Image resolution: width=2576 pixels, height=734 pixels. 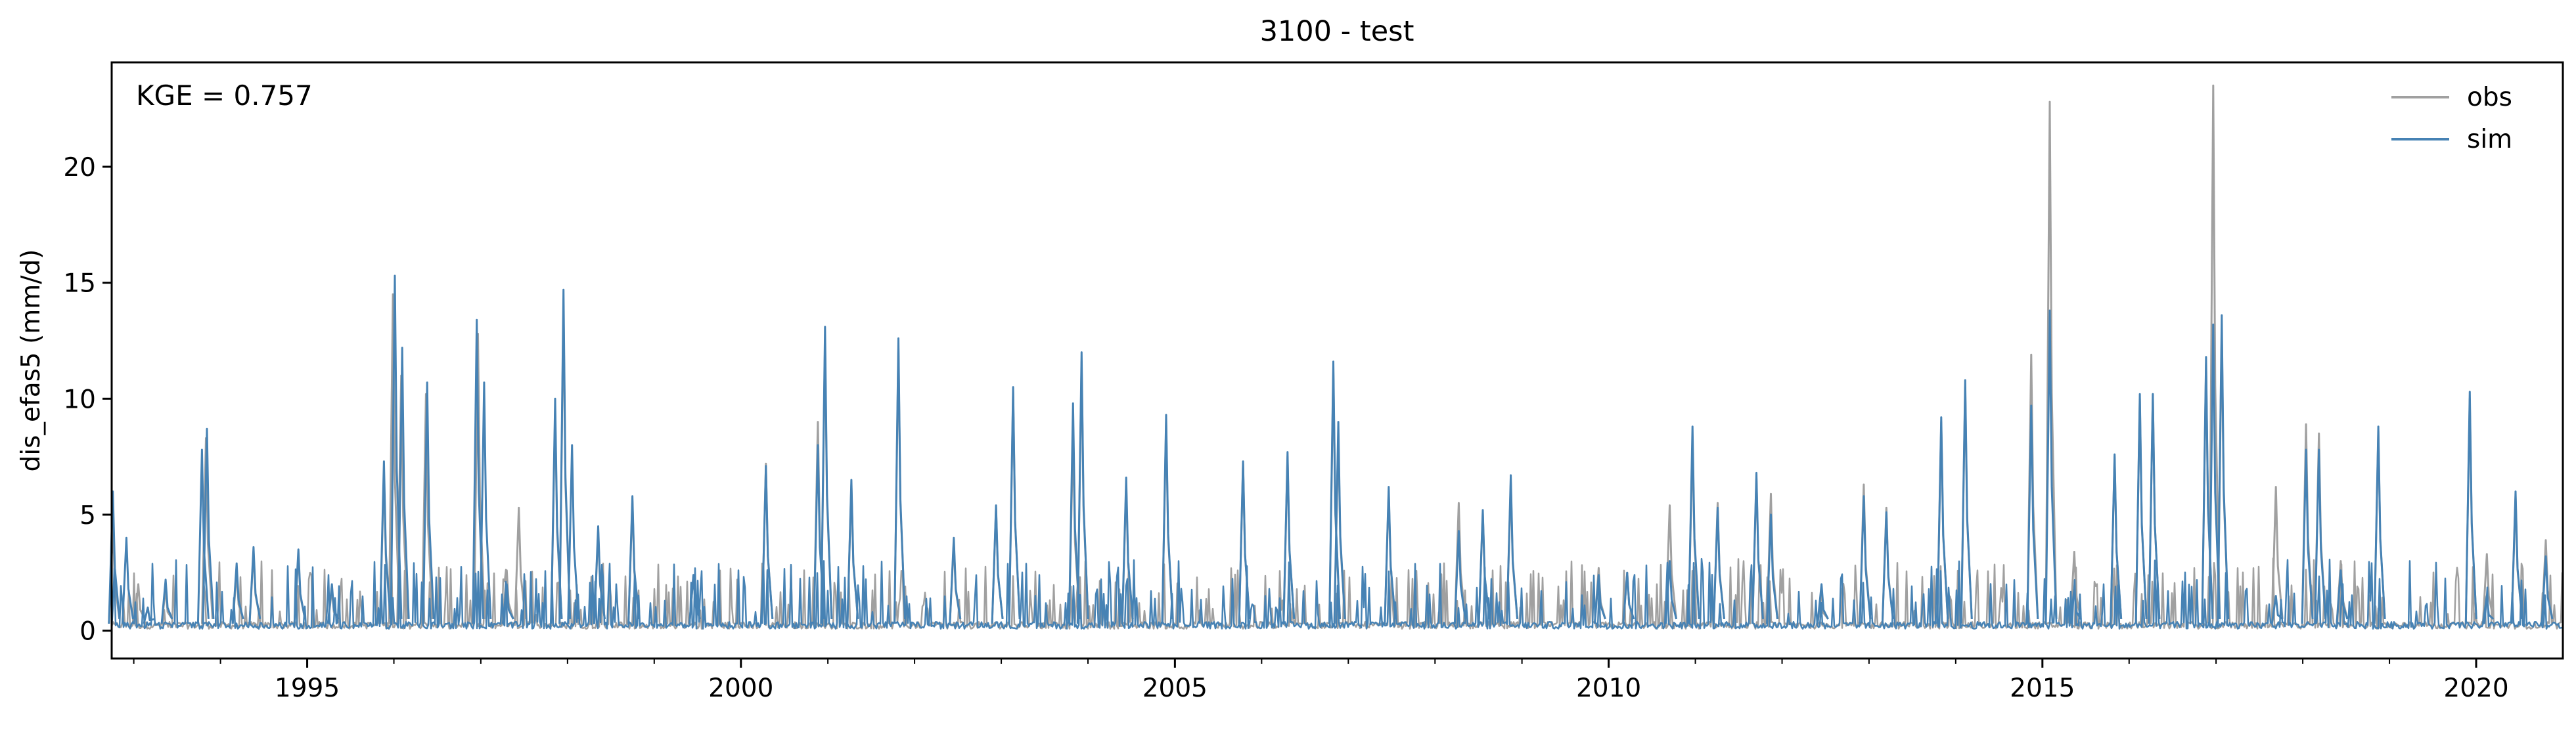 What do you see at coordinates (2042, 688) in the screenshot?
I see `x-tick-label-2015: 2015` at bounding box center [2042, 688].